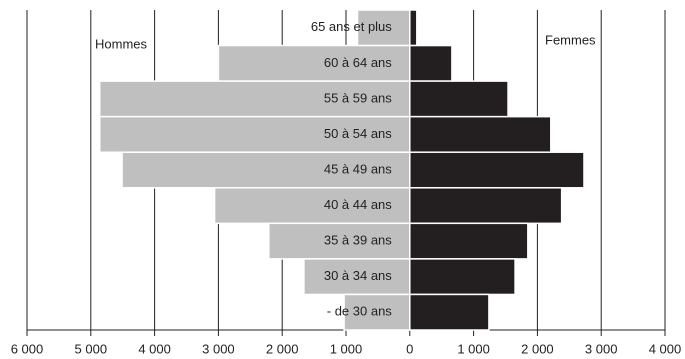 The image size is (685, 359). Describe the element at coordinates (358, 168) in the screenshot. I see `category-label: 45 à 49 ans` at that location.